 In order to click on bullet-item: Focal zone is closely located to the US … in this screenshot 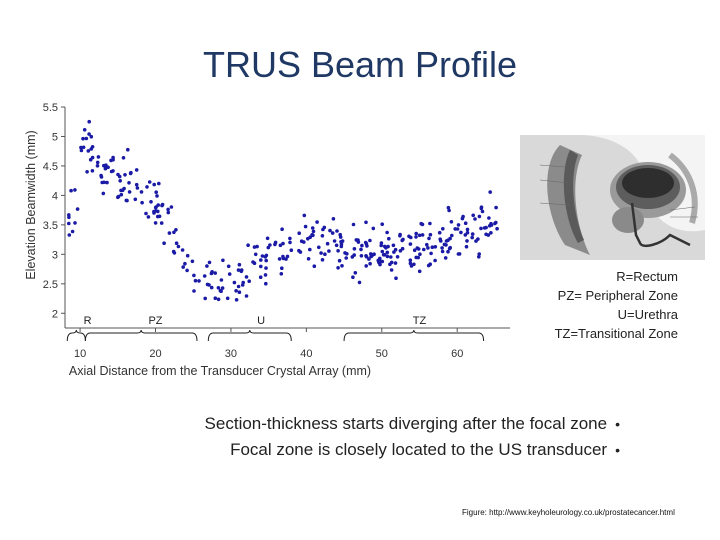, I will do `click(330, 450)`.